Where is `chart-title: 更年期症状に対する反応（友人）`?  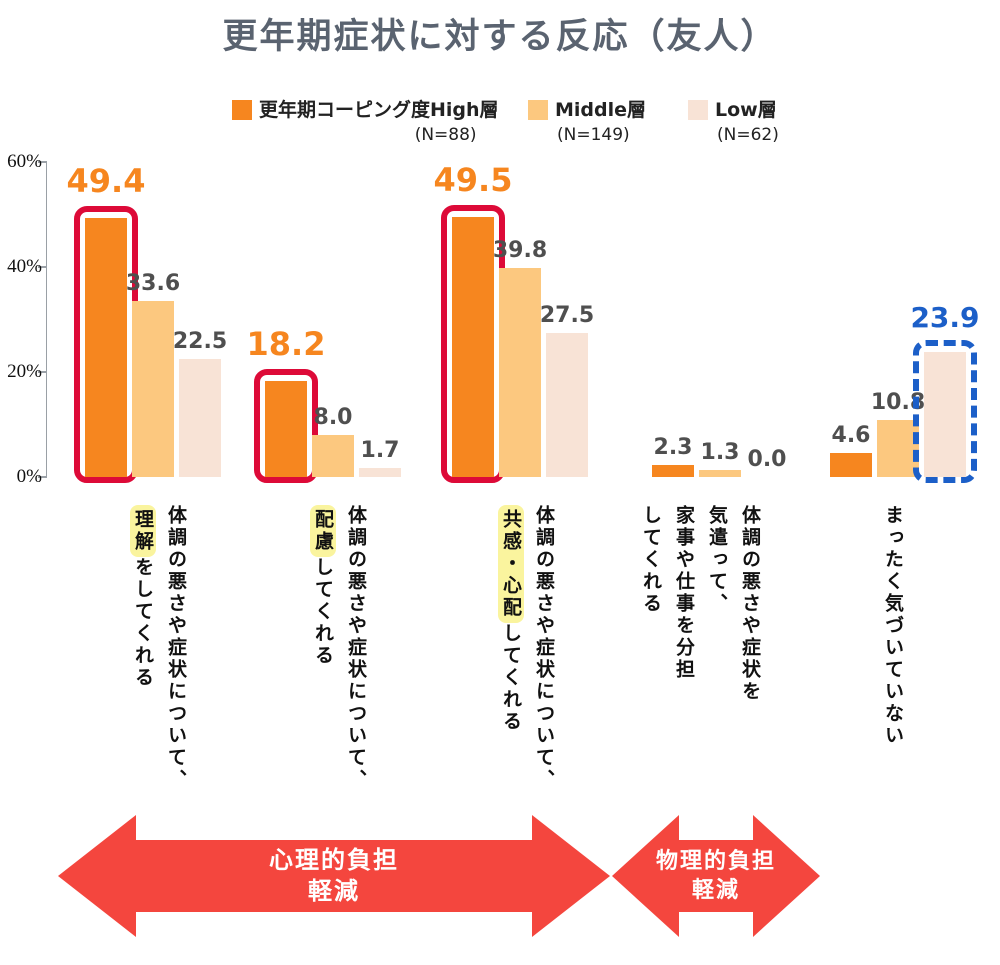
chart-title: 更年期症状に対する反応（友人） is located at coordinates (500, 37).